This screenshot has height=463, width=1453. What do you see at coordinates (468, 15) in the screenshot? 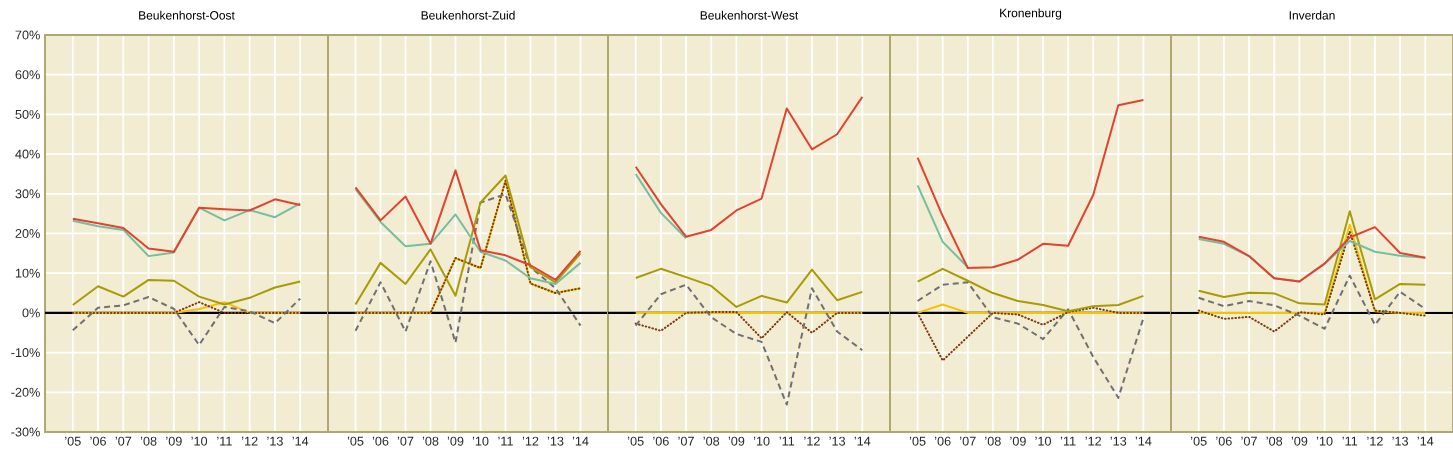
I see `chart-title: Beukenhorst-Zuid` at bounding box center [468, 15].